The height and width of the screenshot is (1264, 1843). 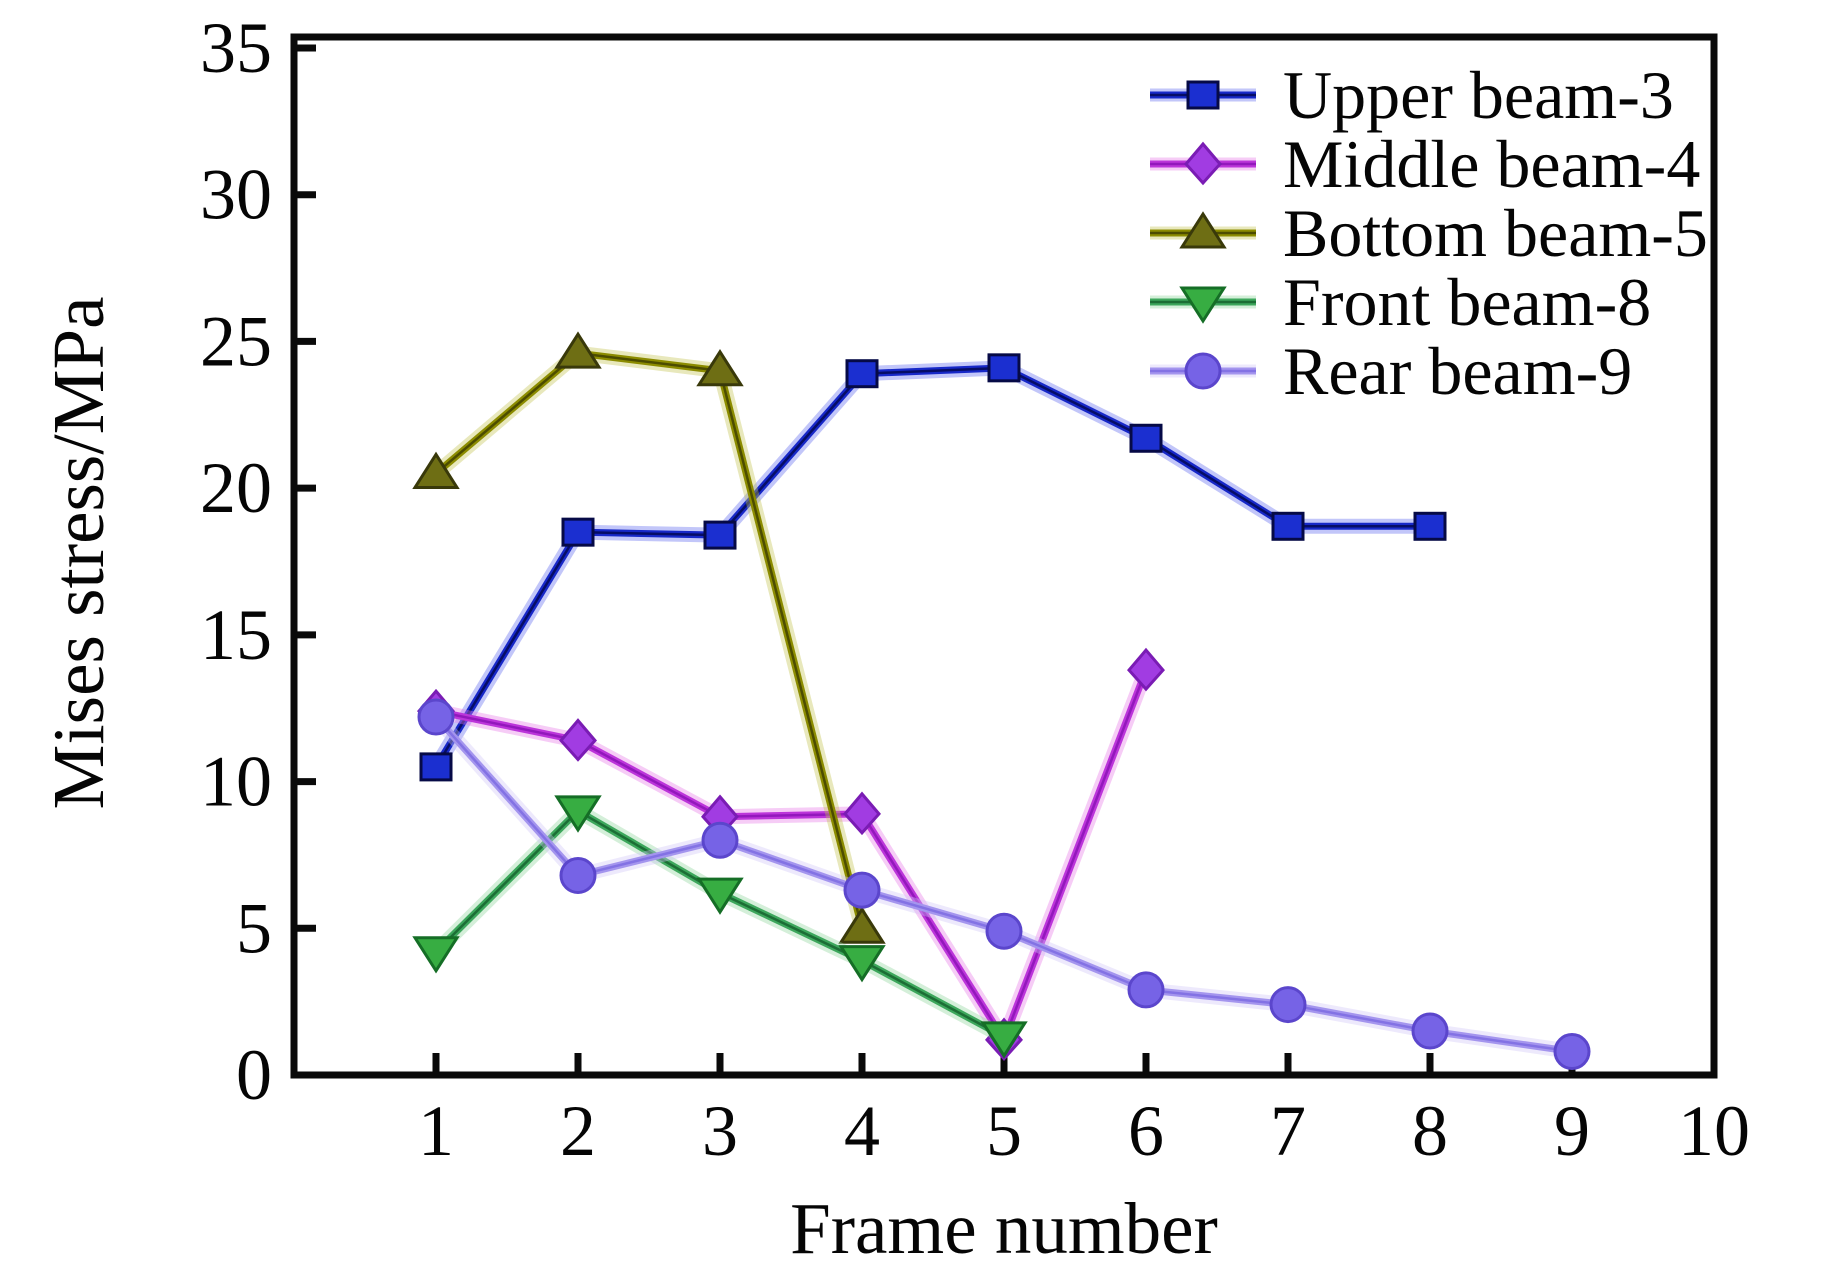 I want to click on y-axis-title: Mises stress/MPa, so click(x=78, y=552).